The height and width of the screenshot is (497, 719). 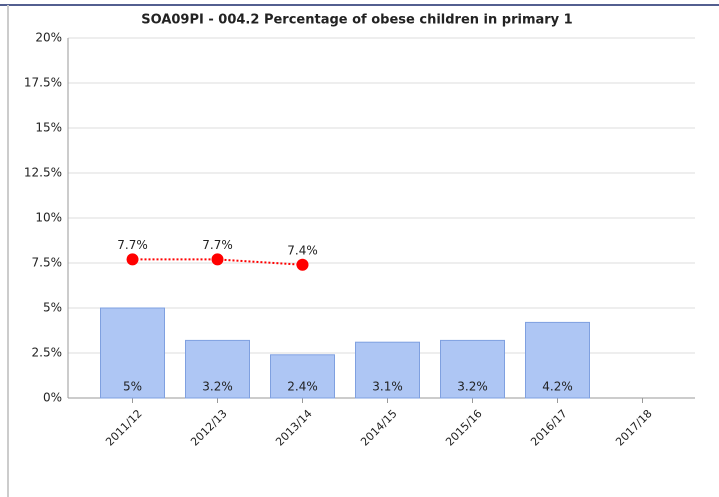 What do you see at coordinates (549, 428) in the screenshot?
I see `x-tick-label: 2016/17` at bounding box center [549, 428].